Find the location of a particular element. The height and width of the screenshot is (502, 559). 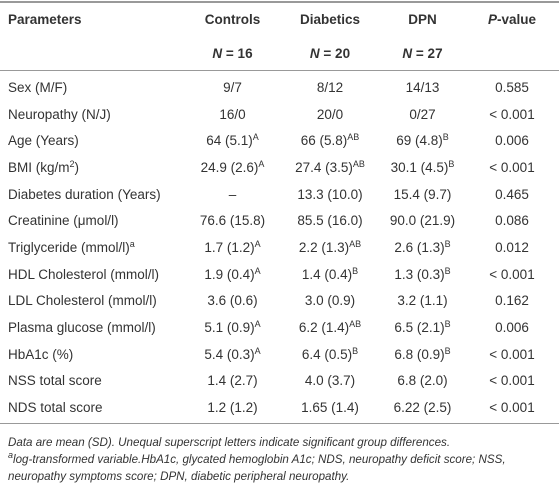

header-row: Parameters Controls Diabetics DPN P-value is located at coordinates (279, 19).